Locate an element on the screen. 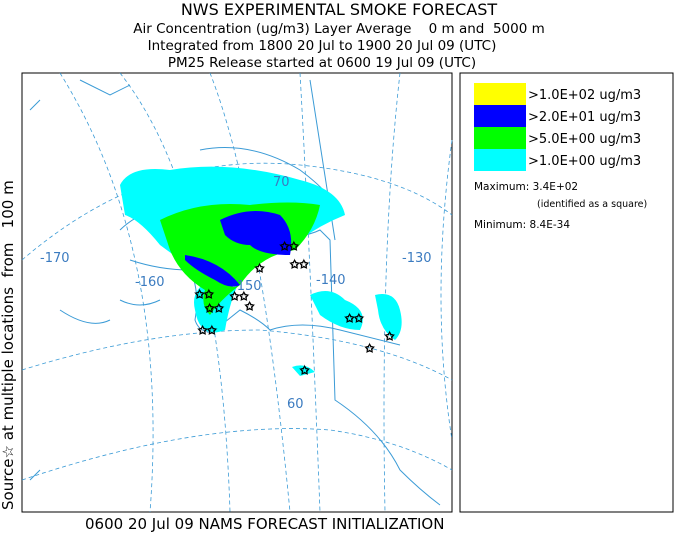 This screenshot has width=678, height=536. grid-label: 60 is located at coordinates (295, 404).